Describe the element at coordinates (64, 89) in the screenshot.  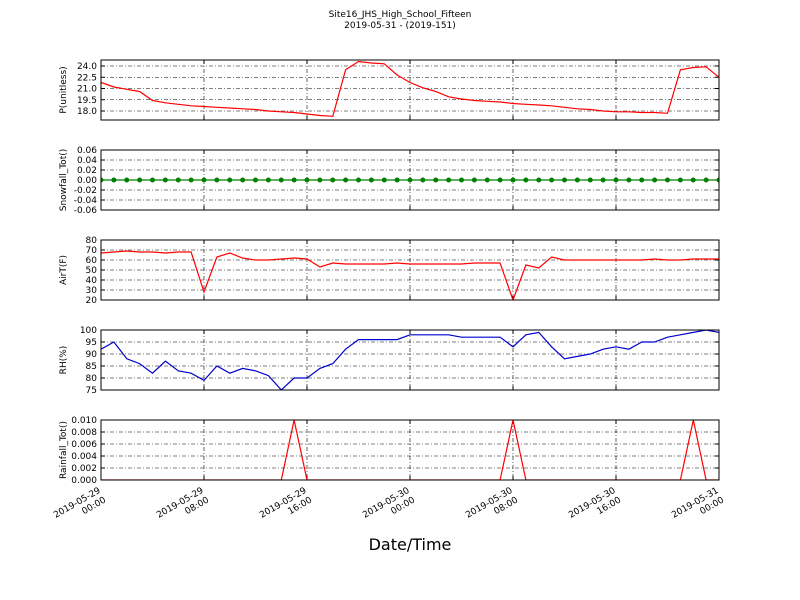
I see `y-axis-label: P(unitless)` at that location.